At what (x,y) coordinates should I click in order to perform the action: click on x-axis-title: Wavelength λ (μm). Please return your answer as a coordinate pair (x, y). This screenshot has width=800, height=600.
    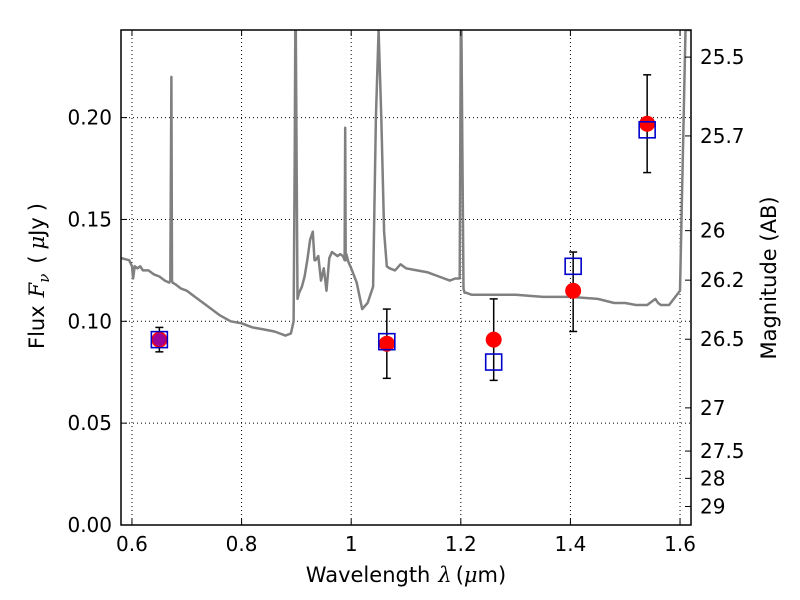
    Looking at the image, I should click on (406, 575).